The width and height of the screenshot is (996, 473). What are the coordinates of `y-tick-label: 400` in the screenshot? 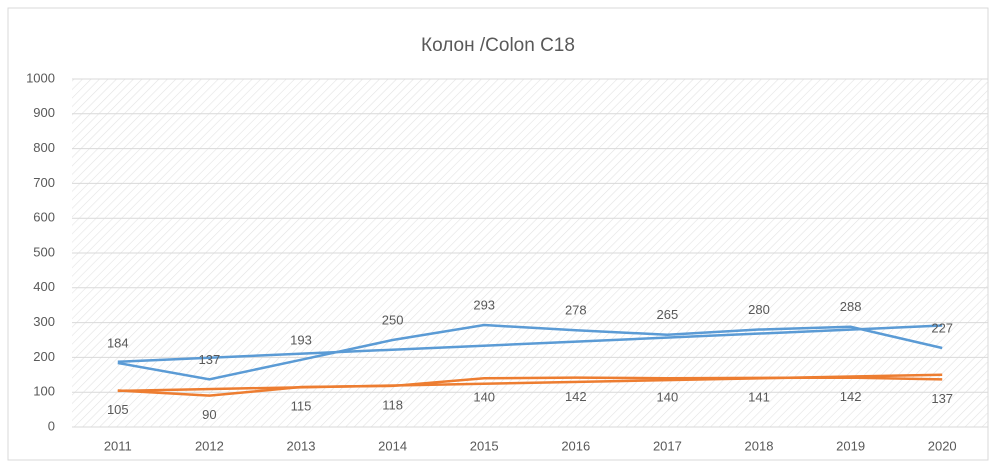 It's located at (44, 286).